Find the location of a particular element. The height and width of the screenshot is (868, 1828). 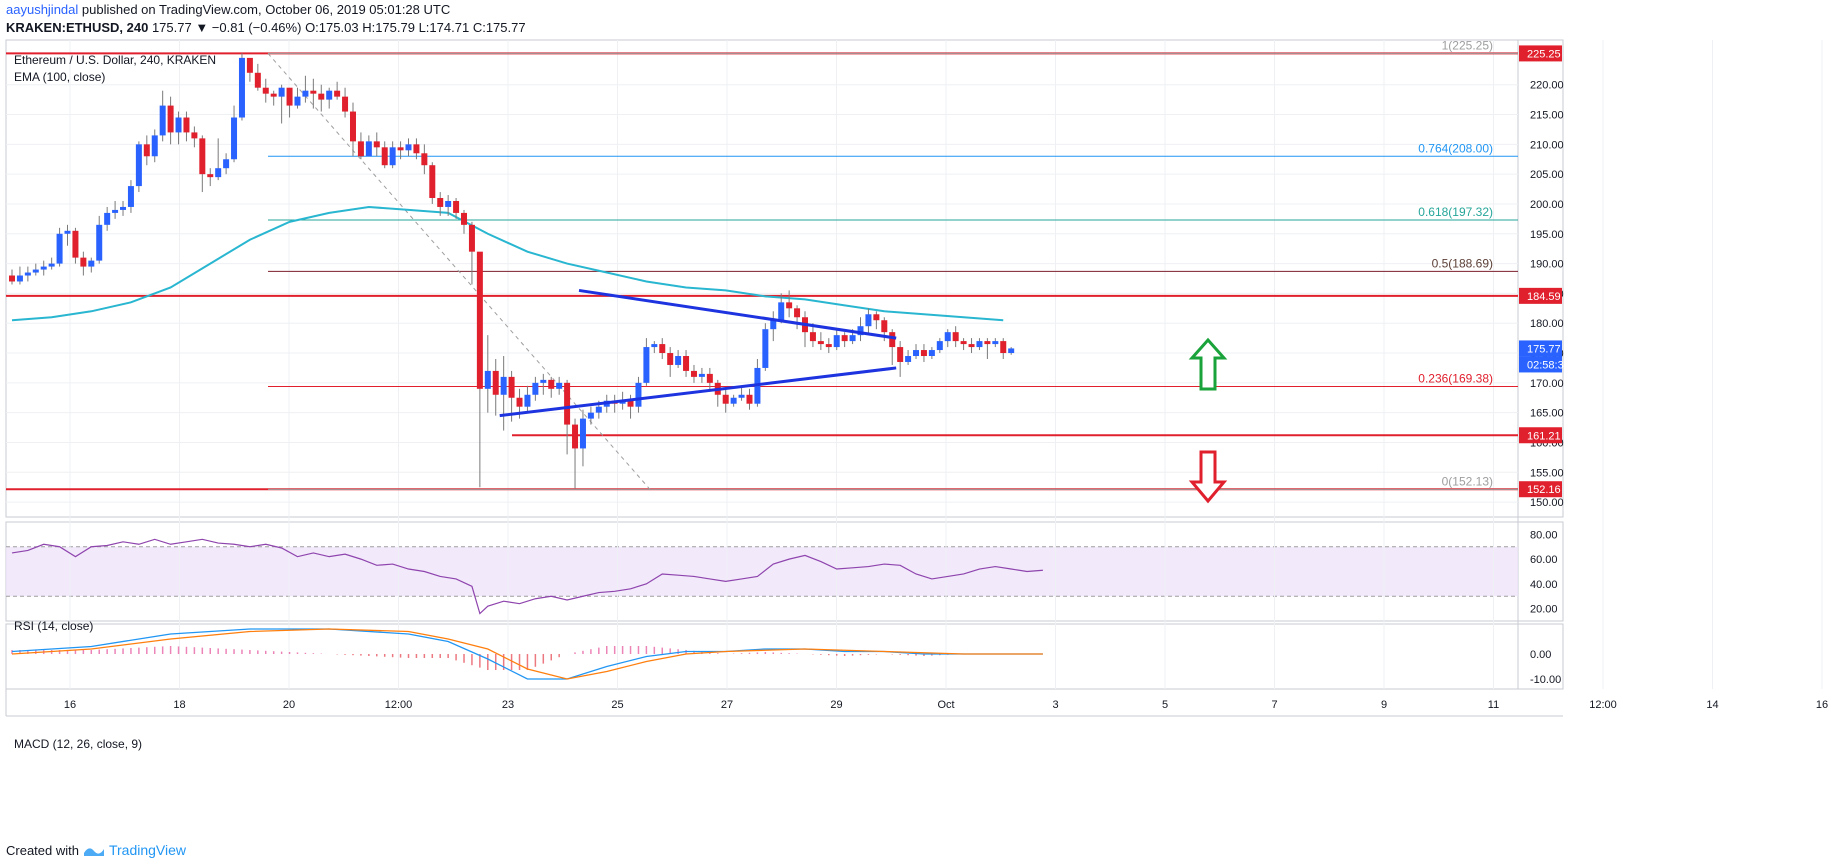

chart-title: Ethereum / U.S. Dollar, 240, KRAKEN is located at coordinates (115, 60).